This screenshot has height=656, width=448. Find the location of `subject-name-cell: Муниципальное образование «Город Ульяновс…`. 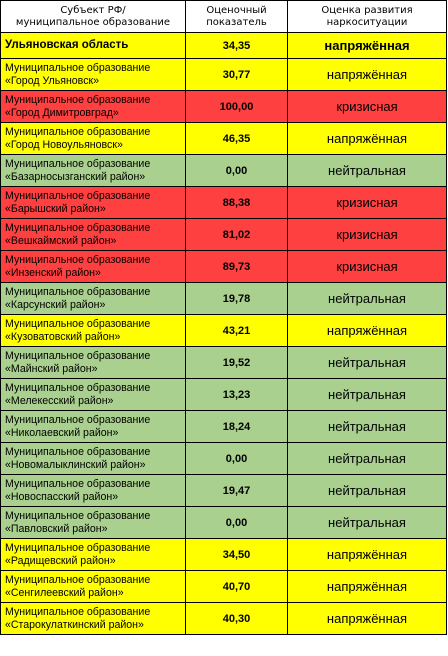

subject-name-cell: Муниципальное образование «Город Ульяновс… is located at coordinates (93, 74).